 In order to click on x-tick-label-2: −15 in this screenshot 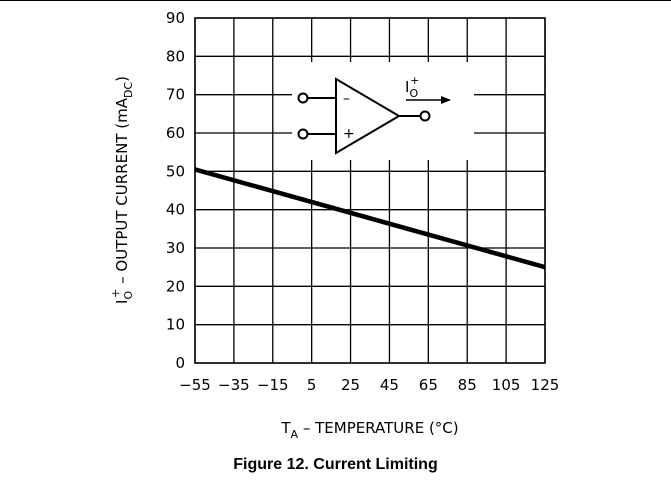, I will do `click(273, 385)`.